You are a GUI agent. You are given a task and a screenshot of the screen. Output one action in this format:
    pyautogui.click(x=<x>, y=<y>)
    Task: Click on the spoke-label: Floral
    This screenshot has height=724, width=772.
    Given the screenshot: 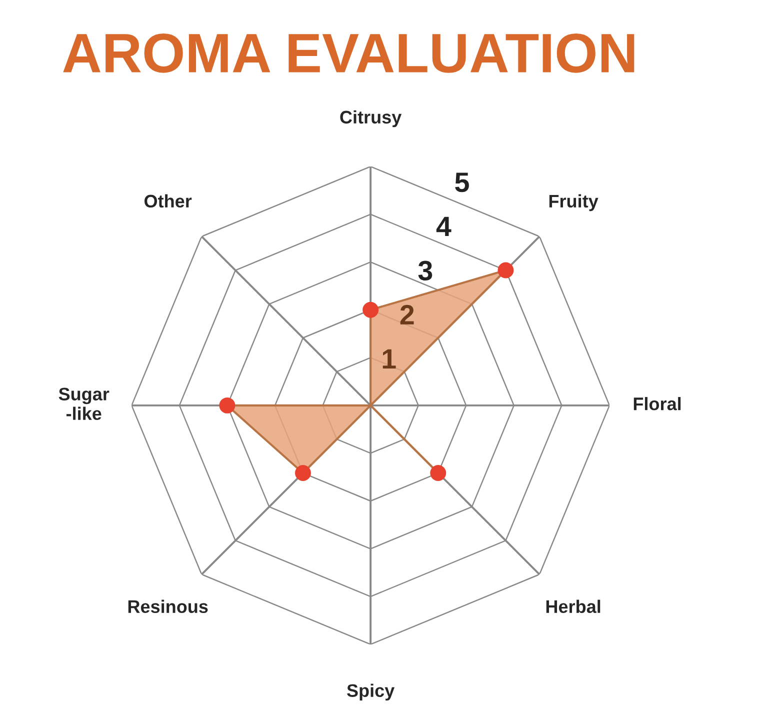 What is the action you would take?
    pyautogui.click(x=657, y=403)
    